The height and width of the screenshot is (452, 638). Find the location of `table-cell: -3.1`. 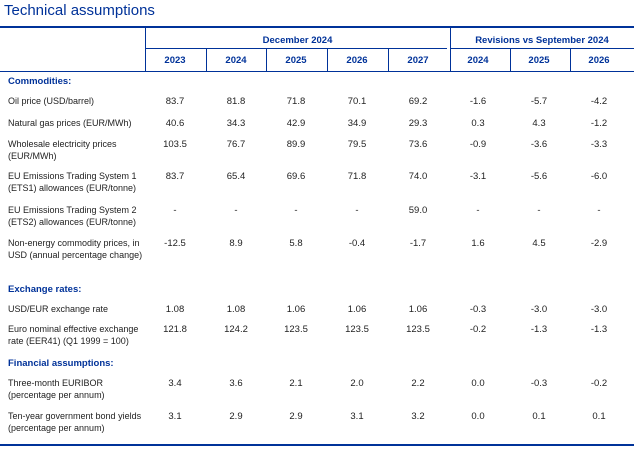

table-cell: -3.1 is located at coordinates (478, 176).